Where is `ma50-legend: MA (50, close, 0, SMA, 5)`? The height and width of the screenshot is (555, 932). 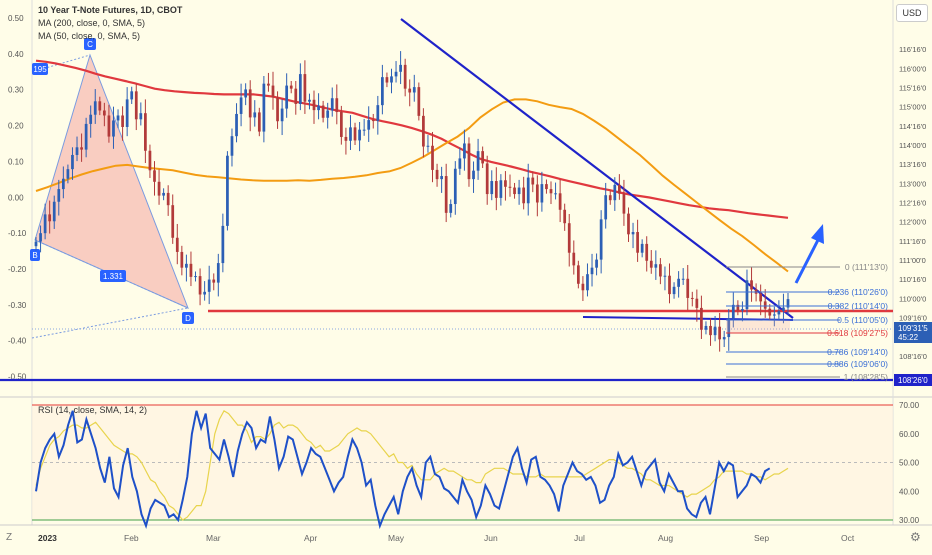 ma50-legend: MA (50, close, 0, SMA, 5) is located at coordinates (89, 36).